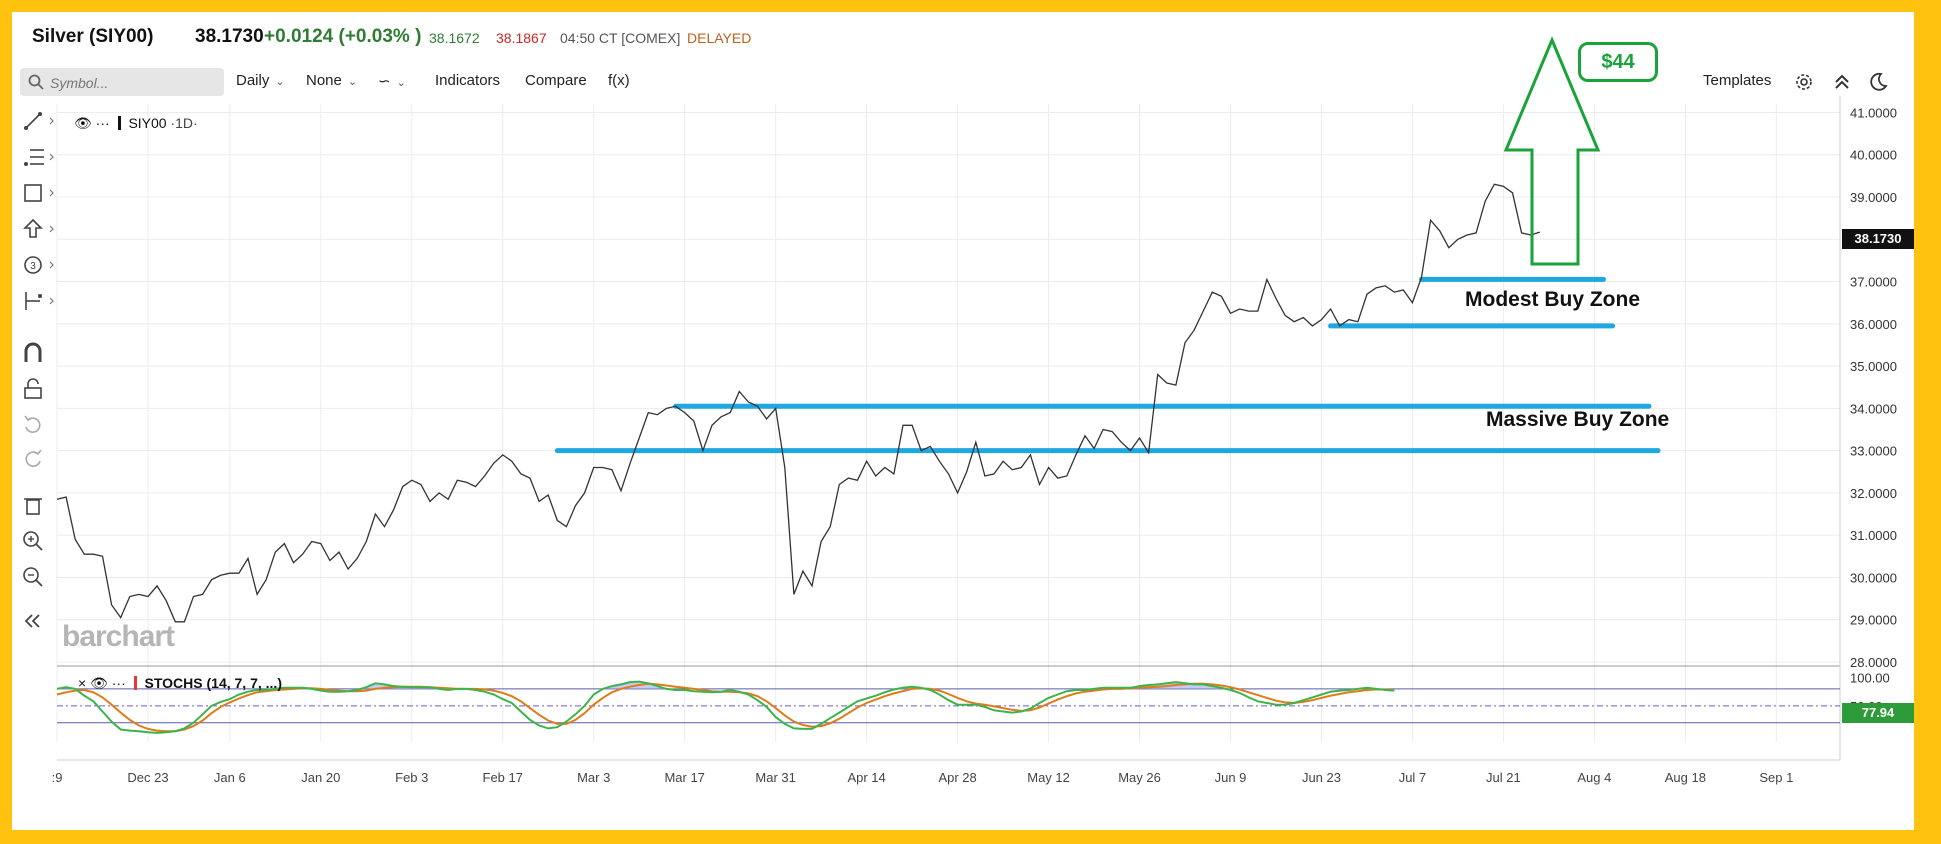 This screenshot has width=1941, height=844. Describe the element at coordinates (324, 80) in the screenshot. I see `overlay-label: None` at that location.